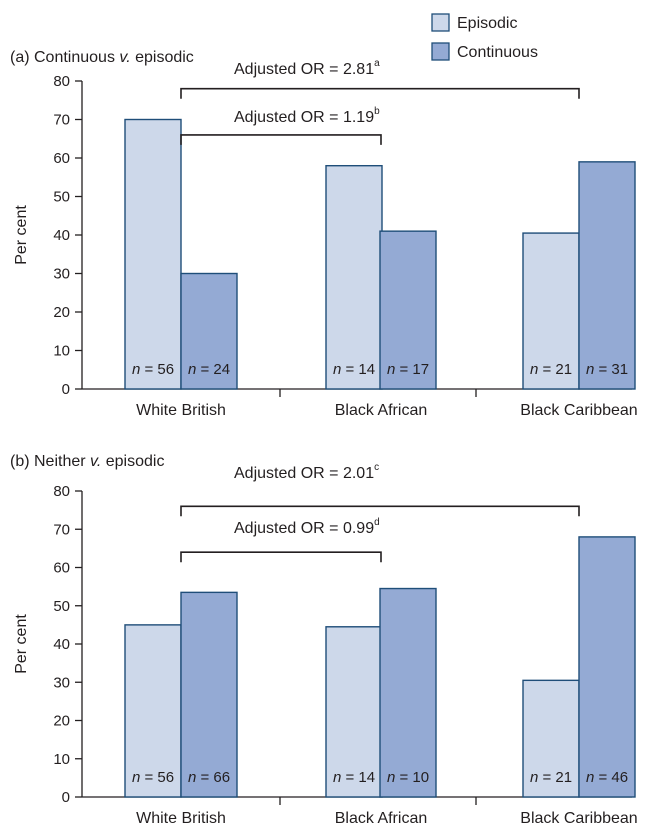 Image resolution: width=647 pixels, height=829 pixels. Describe the element at coordinates (484, 37) in the screenshot. I see `legend: Episodic Continuous` at that location.